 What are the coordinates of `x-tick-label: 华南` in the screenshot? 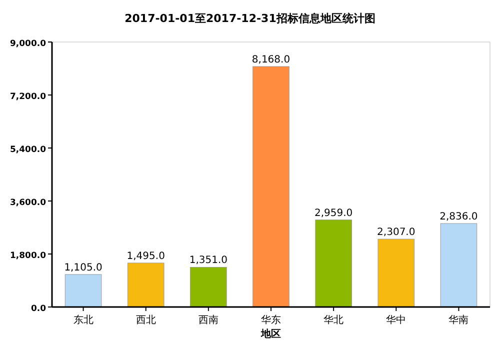 It's located at (458, 320).